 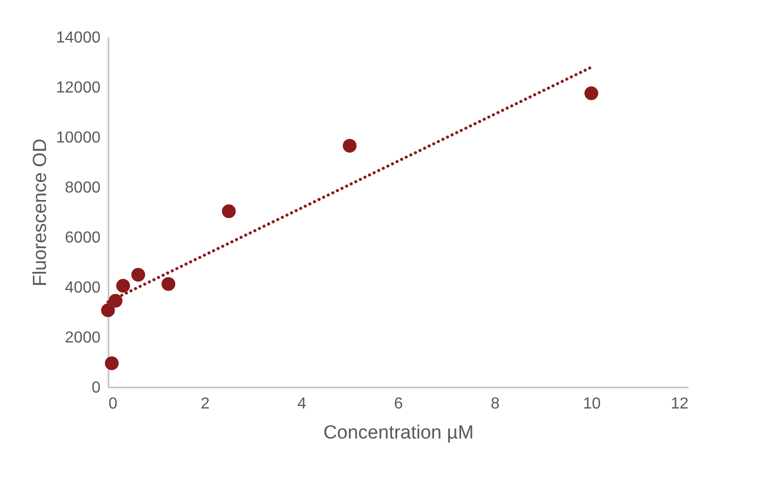 What do you see at coordinates (82, 288) in the screenshot?
I see `y-tick-label: 4000` at bounding box center [82, 288].